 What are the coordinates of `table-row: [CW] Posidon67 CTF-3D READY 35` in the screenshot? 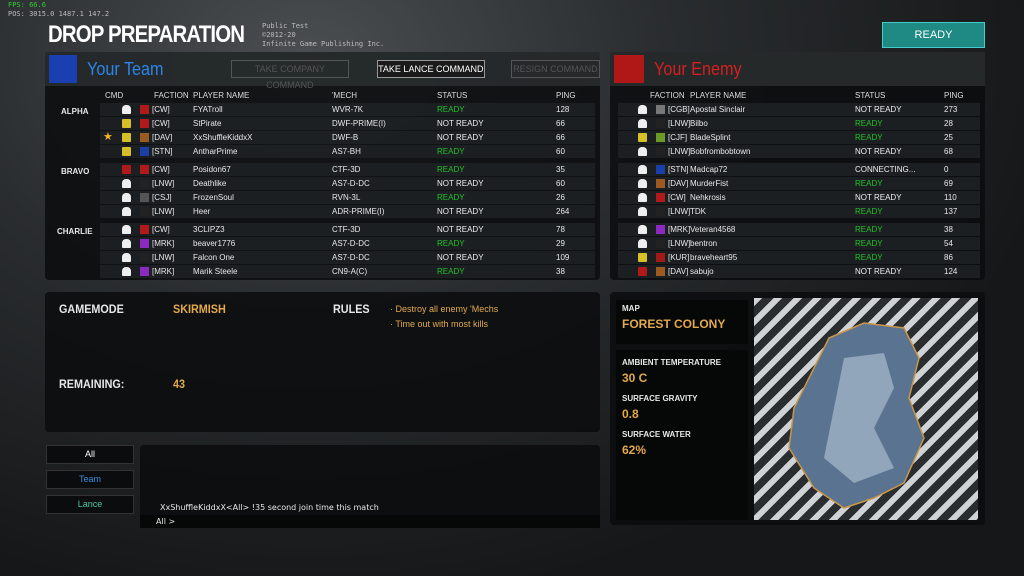 It's located at (347, 169).